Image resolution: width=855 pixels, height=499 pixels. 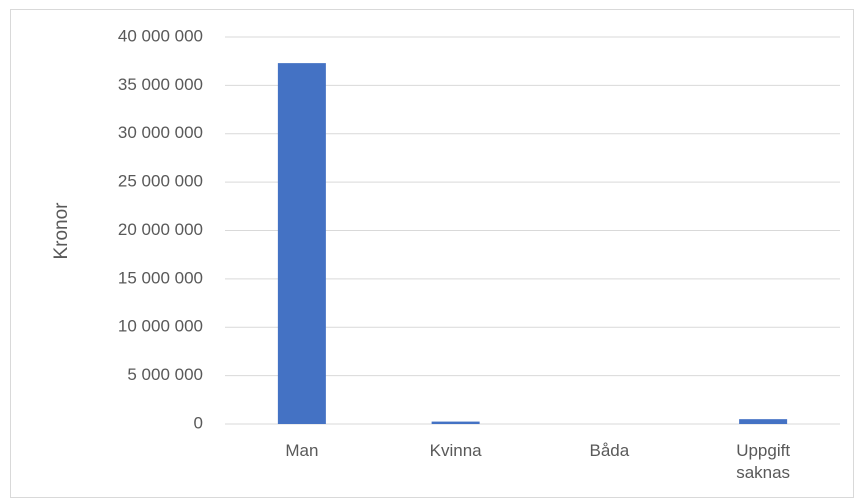 I want to click on x-tick-label: Kvinna, so click(x=455, y=450).